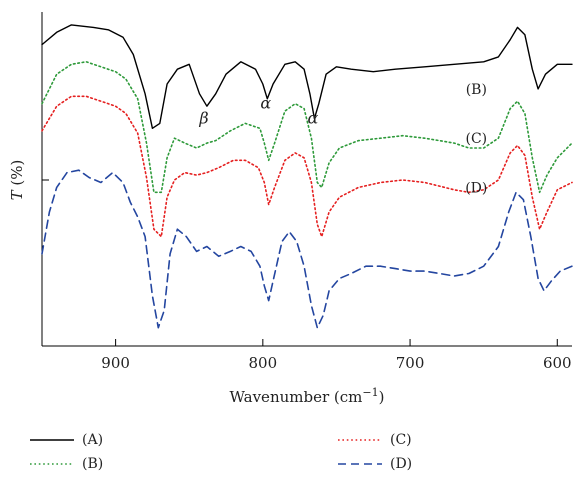 This screenshot has height=478, width=573. Describe the element at coordinates (476, 188) in the screenshot. I see `trace-label-d: (D)` at that location.